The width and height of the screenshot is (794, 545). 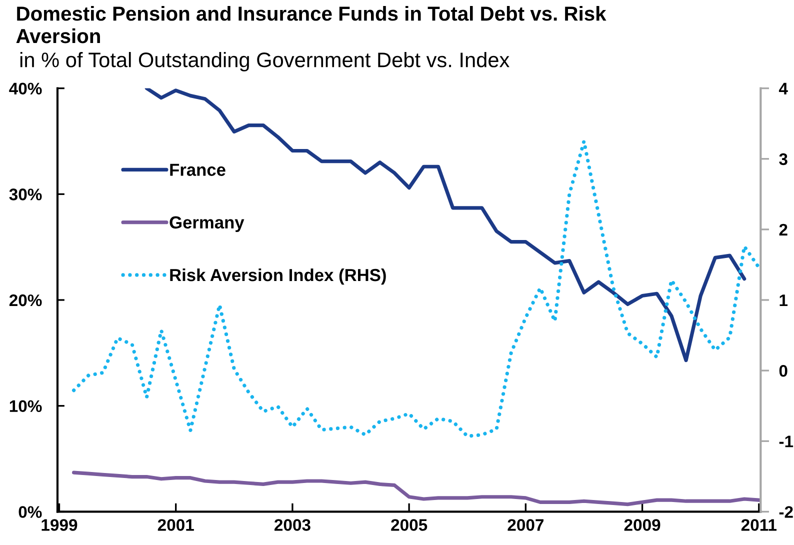 What do you see at coordinates (786, 512) in the screenshot?
I see `y2-tick-label: -2` at bounding box center [786, 512].